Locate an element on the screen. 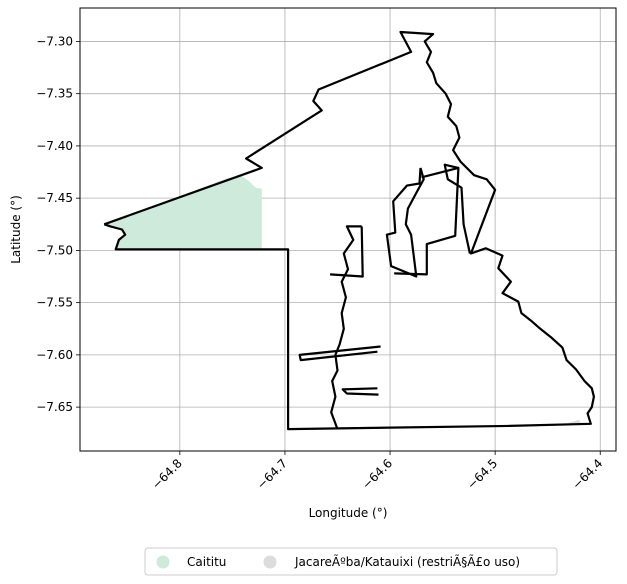  legend-label-jacareuba: JacareÃºba/Katauixi (restriÃ§Ã£o uso) is located at coordinates (407, 561).